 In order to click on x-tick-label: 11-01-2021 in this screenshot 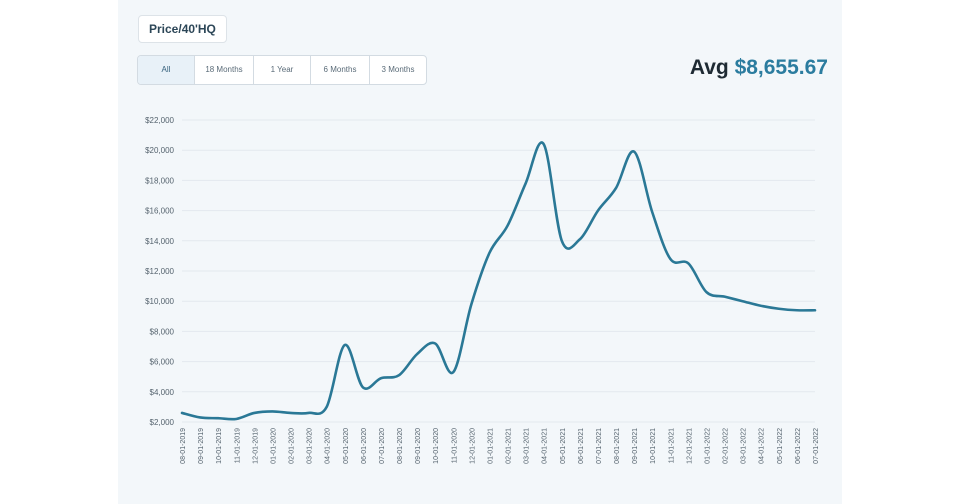, I will do `click(671, 445)`.